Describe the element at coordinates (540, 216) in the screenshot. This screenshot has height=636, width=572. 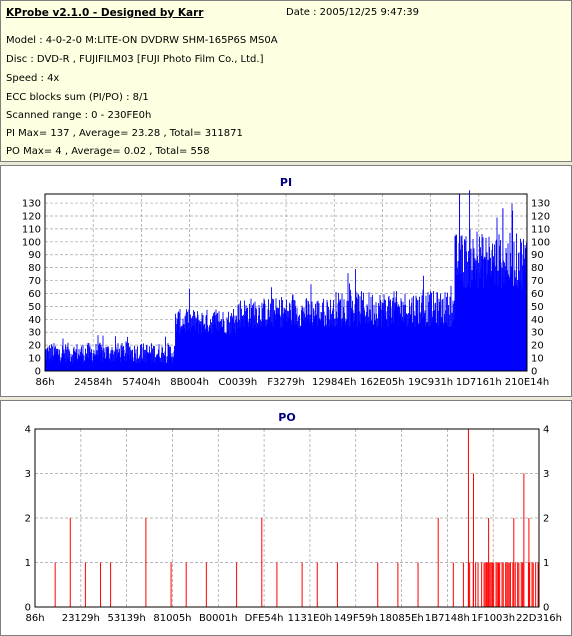
I see `y-tick-label-right: 120` at that location.